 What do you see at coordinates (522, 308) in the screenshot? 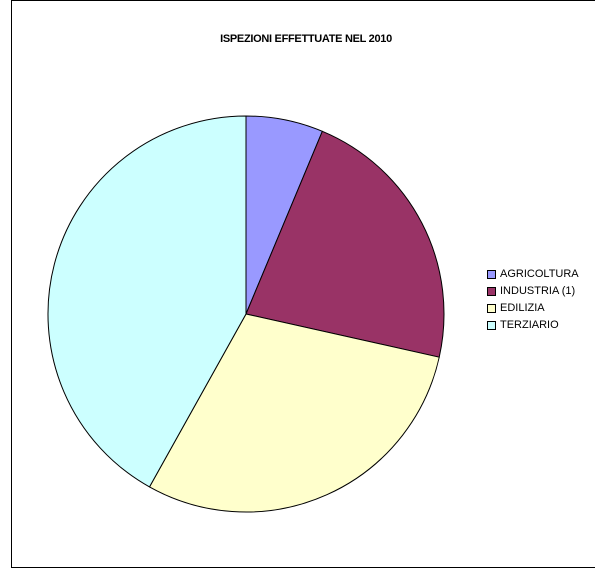
I see `legend-label-edilizia: EDILIZIA` at bounding box center [522, 308].